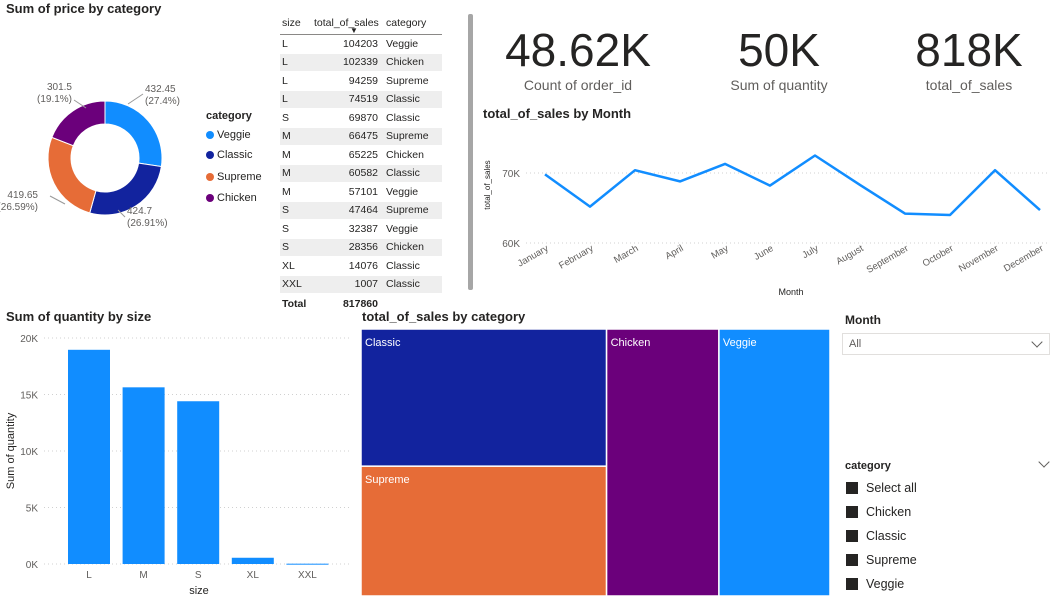 This screenshot has height=597, width=1056. I want to click on total-empty, so click(413, 304).